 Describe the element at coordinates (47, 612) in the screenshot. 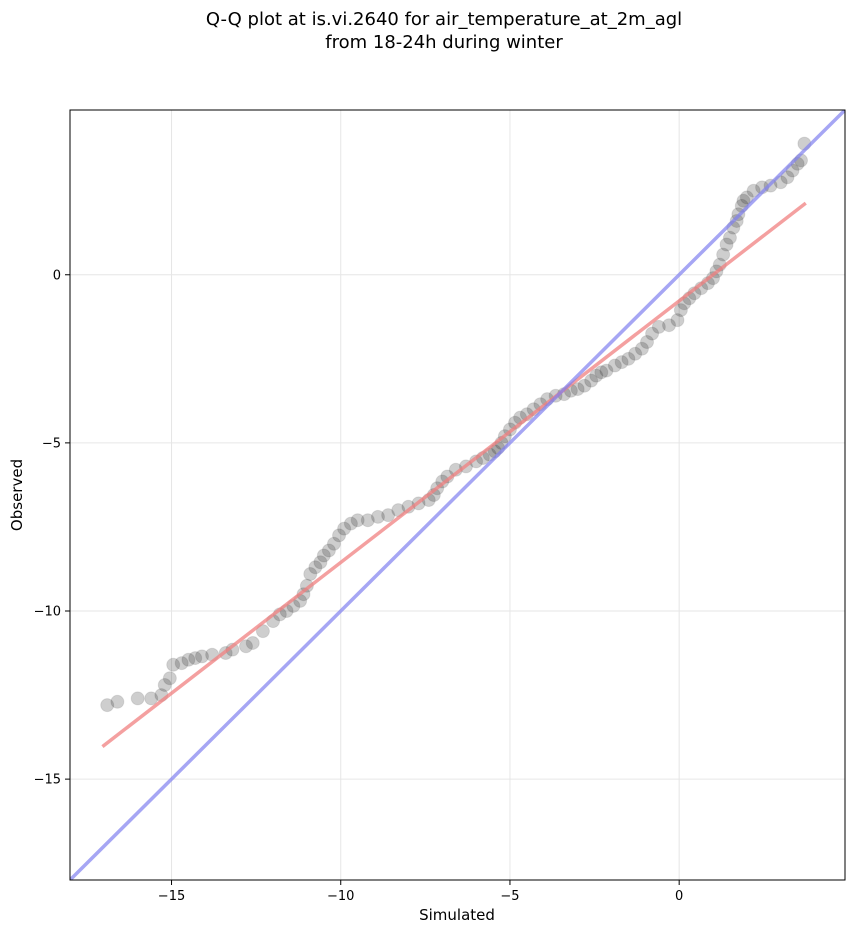

I see `y-tick-label: −10` at that location.